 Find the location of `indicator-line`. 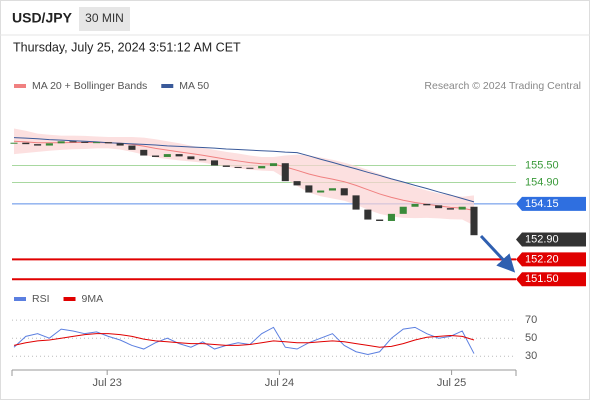

indicator-line is located at coordinates (244, 340).